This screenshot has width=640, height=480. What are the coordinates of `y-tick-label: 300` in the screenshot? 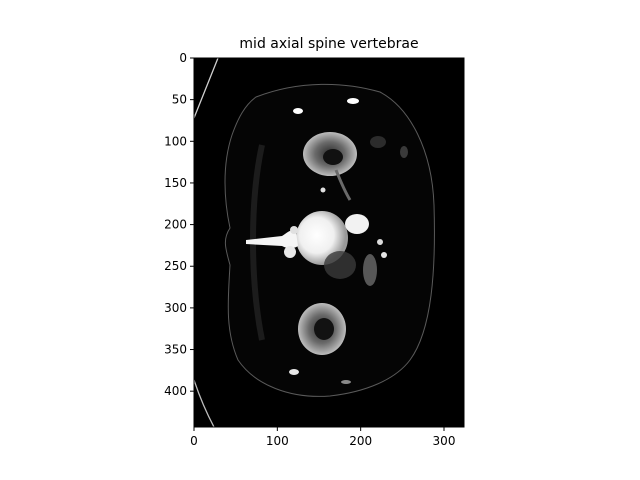 It's located at (175, 308).